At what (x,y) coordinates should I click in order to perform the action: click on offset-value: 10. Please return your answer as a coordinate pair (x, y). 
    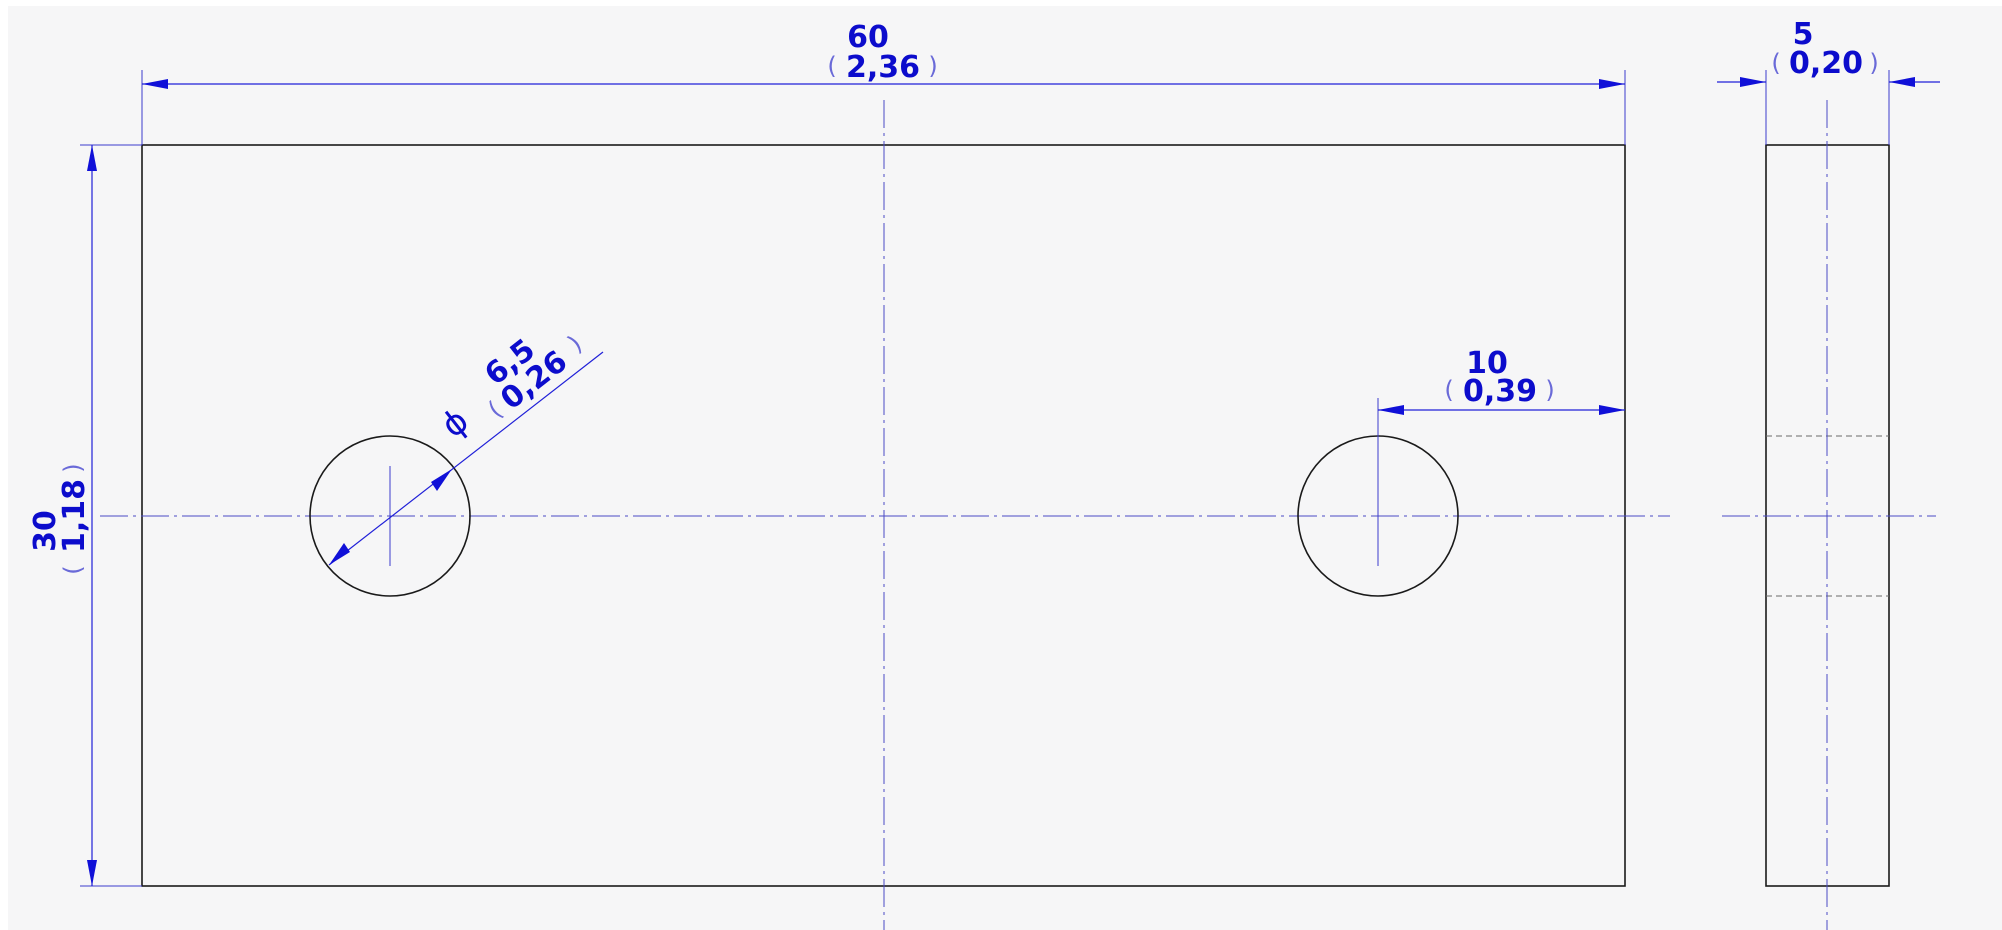
    Looking at the image, I should click on (1487, 363).